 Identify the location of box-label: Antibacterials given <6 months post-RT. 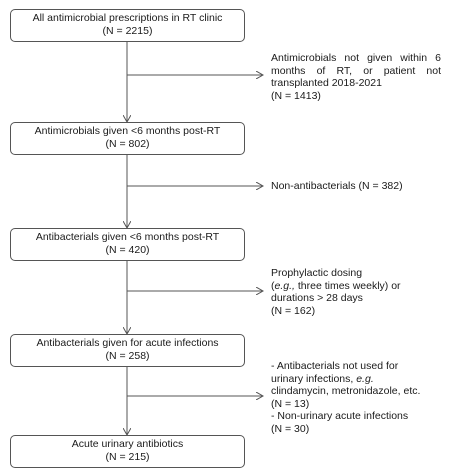
(127, 237).